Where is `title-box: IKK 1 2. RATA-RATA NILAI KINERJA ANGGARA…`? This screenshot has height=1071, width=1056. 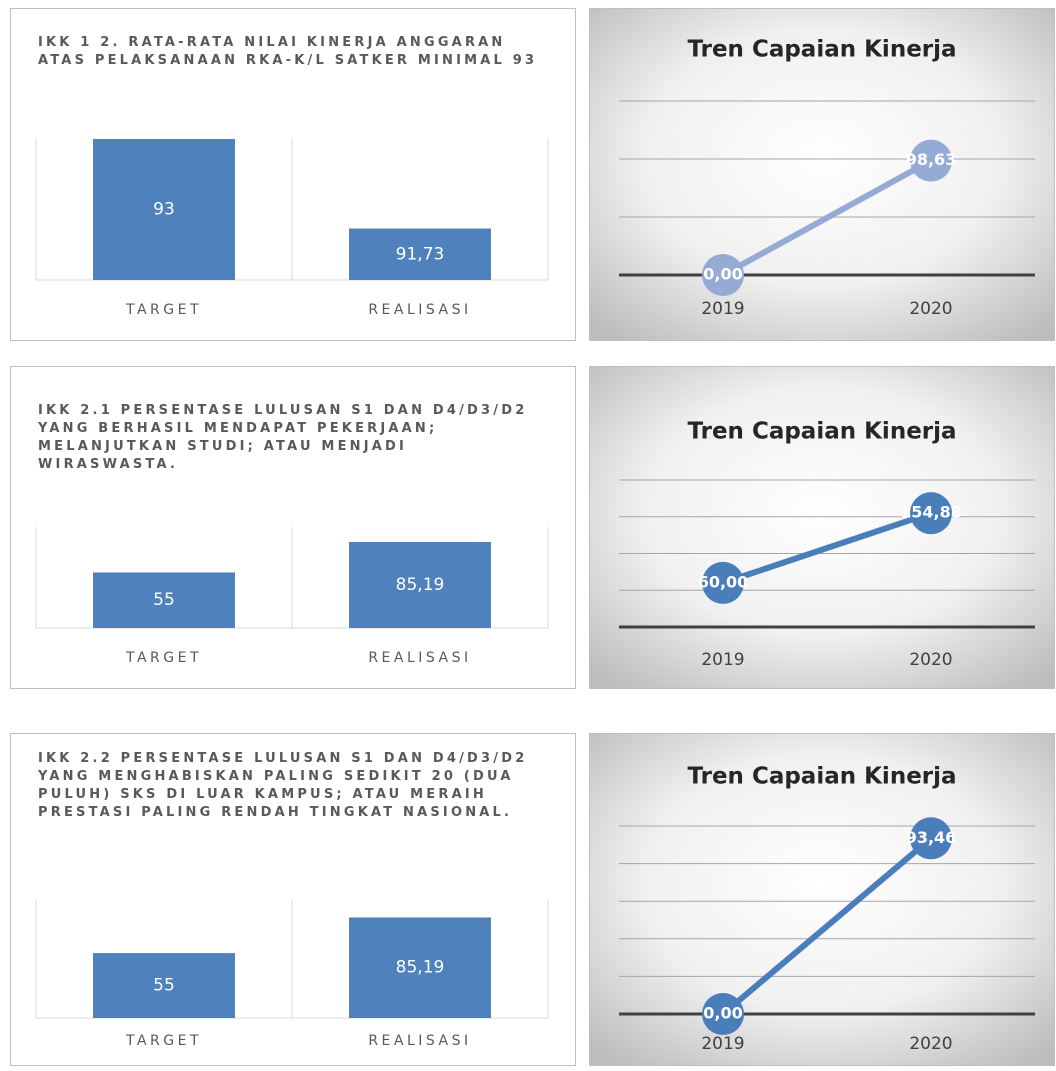
title-box: IKK 1 2. RATA-RATA NILAI KINERJA ANGGARA… is located at coordinates (288, 51).